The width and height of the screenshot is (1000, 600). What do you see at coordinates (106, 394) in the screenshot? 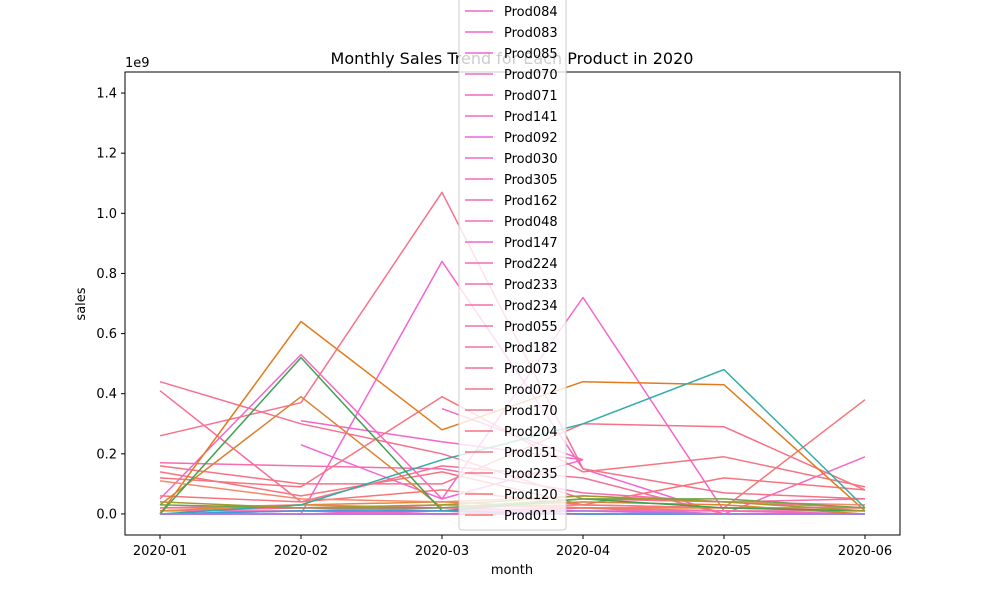
I see `y-tick-label: 0.4` at bounding box center [106, 394].